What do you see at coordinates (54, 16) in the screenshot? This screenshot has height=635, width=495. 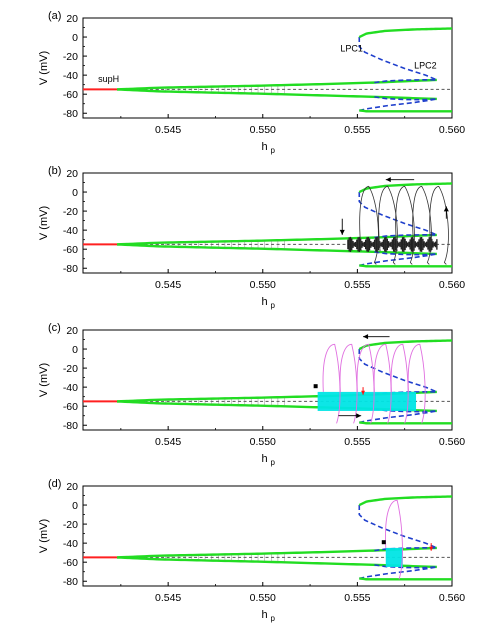 I see `panel-label: (a)` at bounding box center [54, 16].